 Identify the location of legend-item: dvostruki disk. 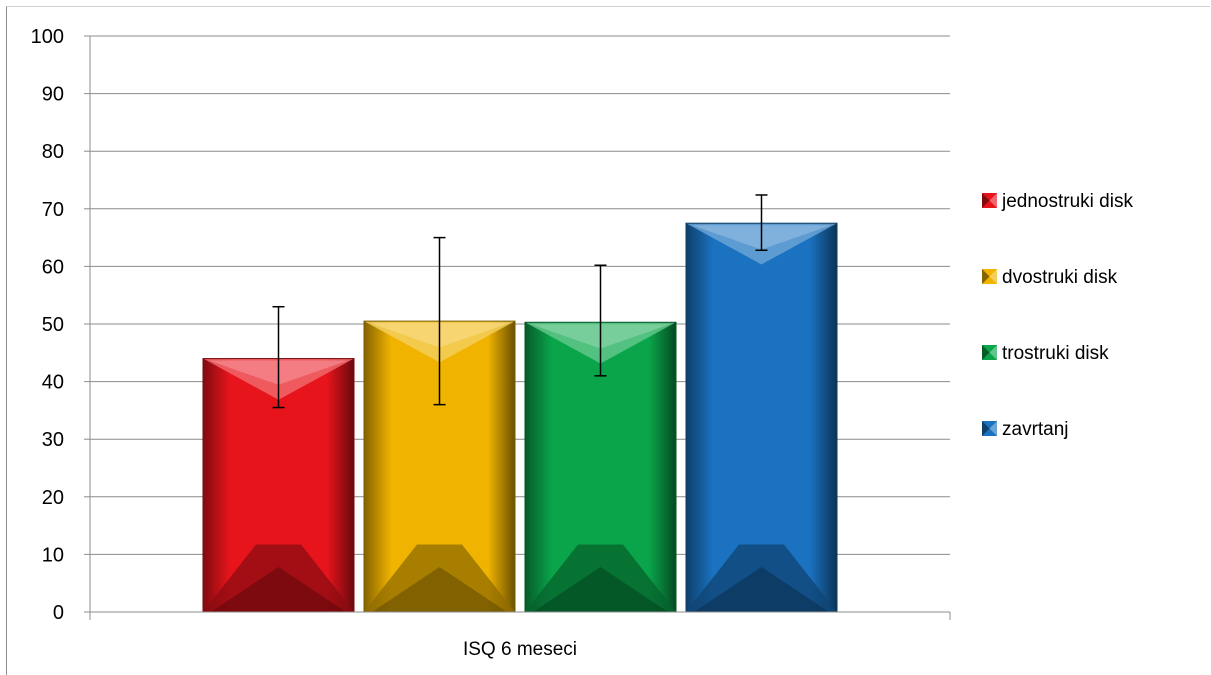
(1050, 277).